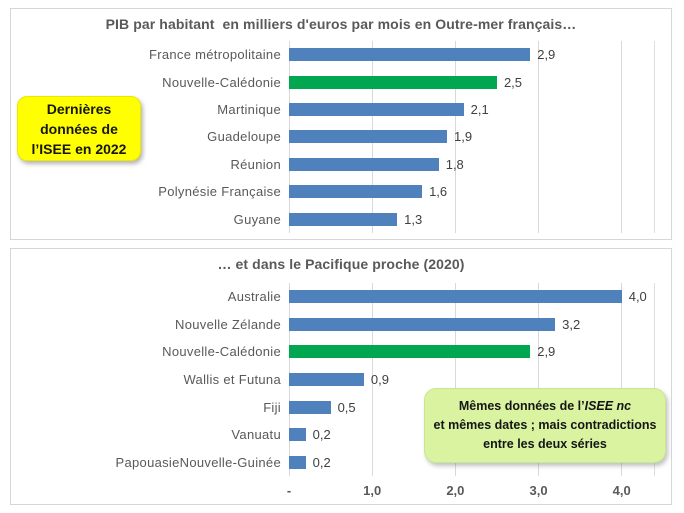 Image resolution: width=684 pixels, height=513 pixels. I want to click on value-label: 2,1, so click(479, 110).